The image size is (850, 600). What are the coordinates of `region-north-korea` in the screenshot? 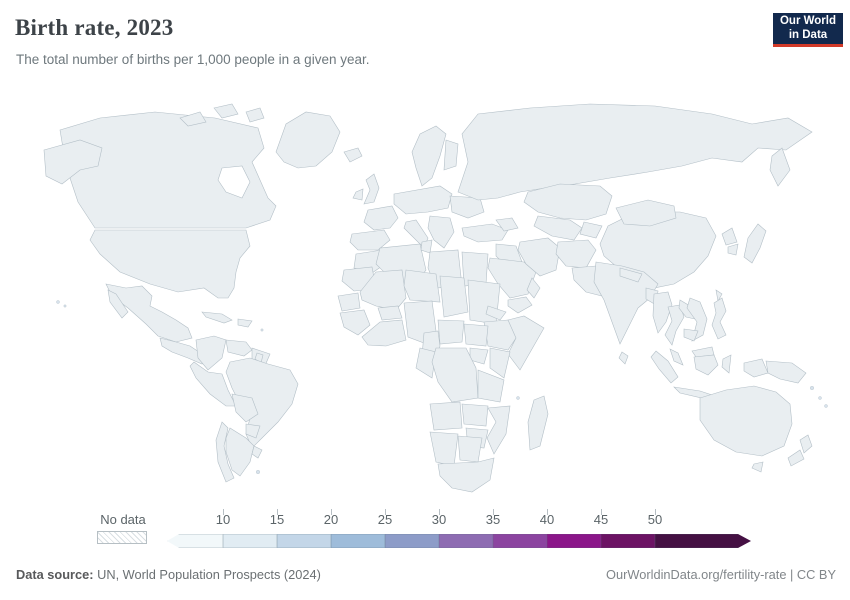 It's located at (729, 236).